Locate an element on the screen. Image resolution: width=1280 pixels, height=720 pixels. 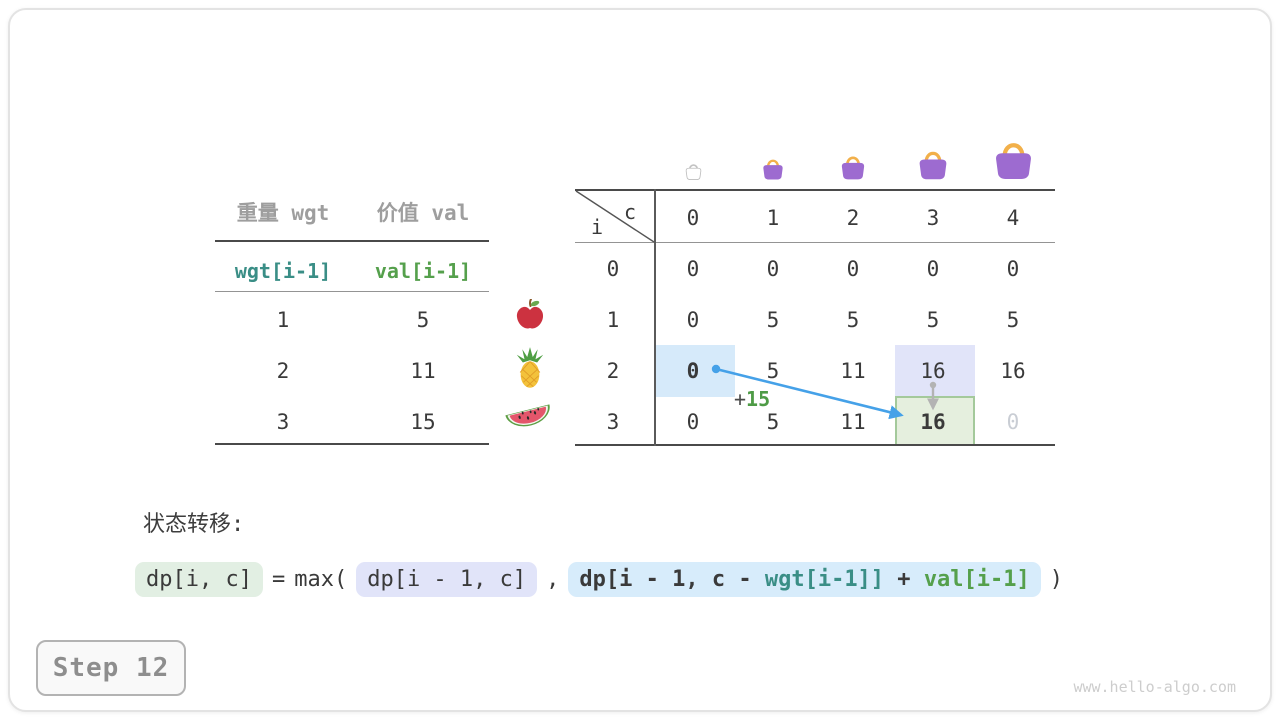
dp-cell-1-0: 0 is located at coordinates (693, 320).